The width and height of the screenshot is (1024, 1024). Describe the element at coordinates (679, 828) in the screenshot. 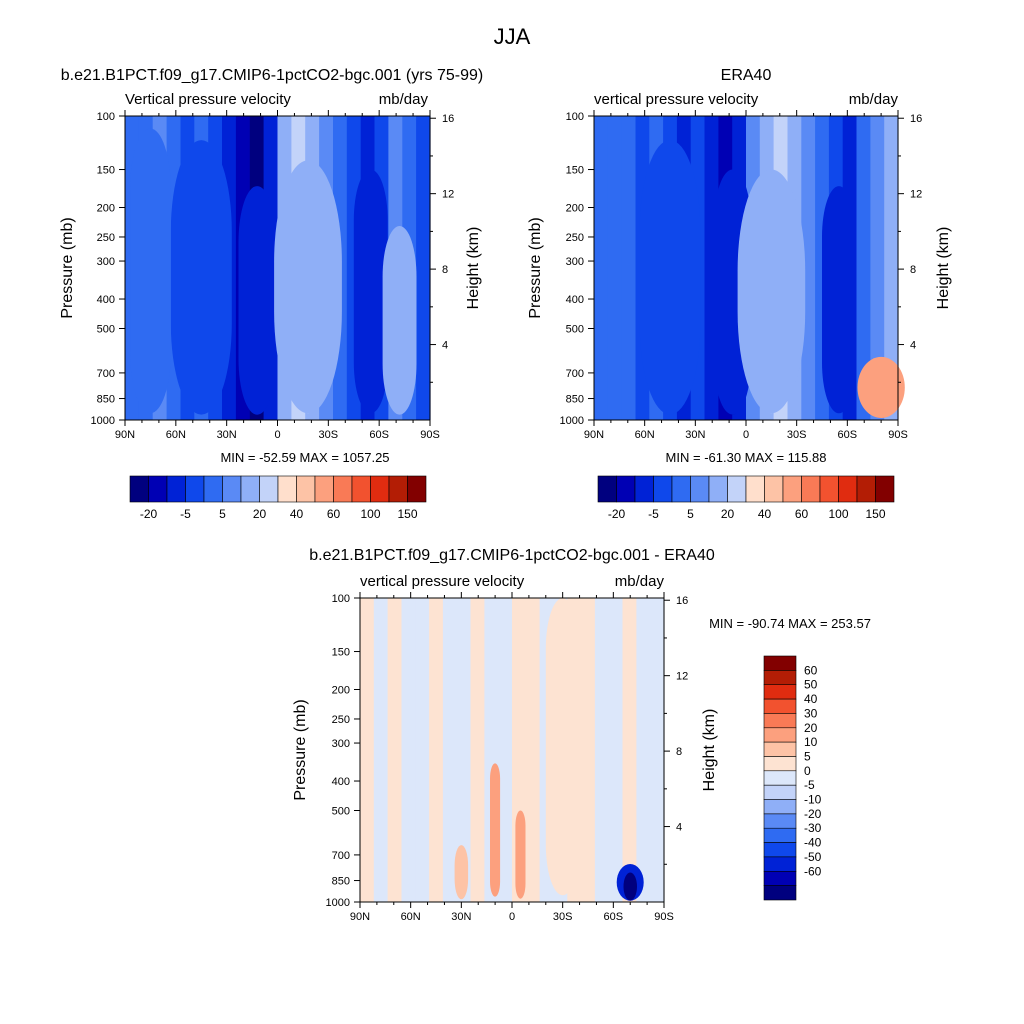

I see `height-tick-label: 4` at that location.